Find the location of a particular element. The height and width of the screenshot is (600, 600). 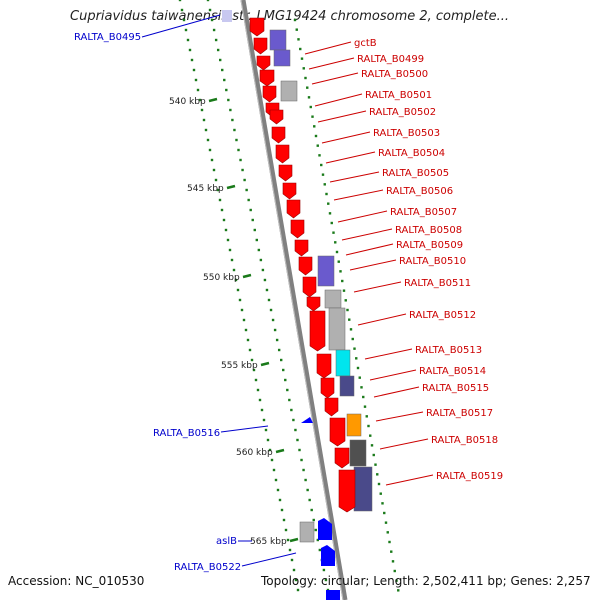

gene-label: gctB is located at coordinates (365, 43).